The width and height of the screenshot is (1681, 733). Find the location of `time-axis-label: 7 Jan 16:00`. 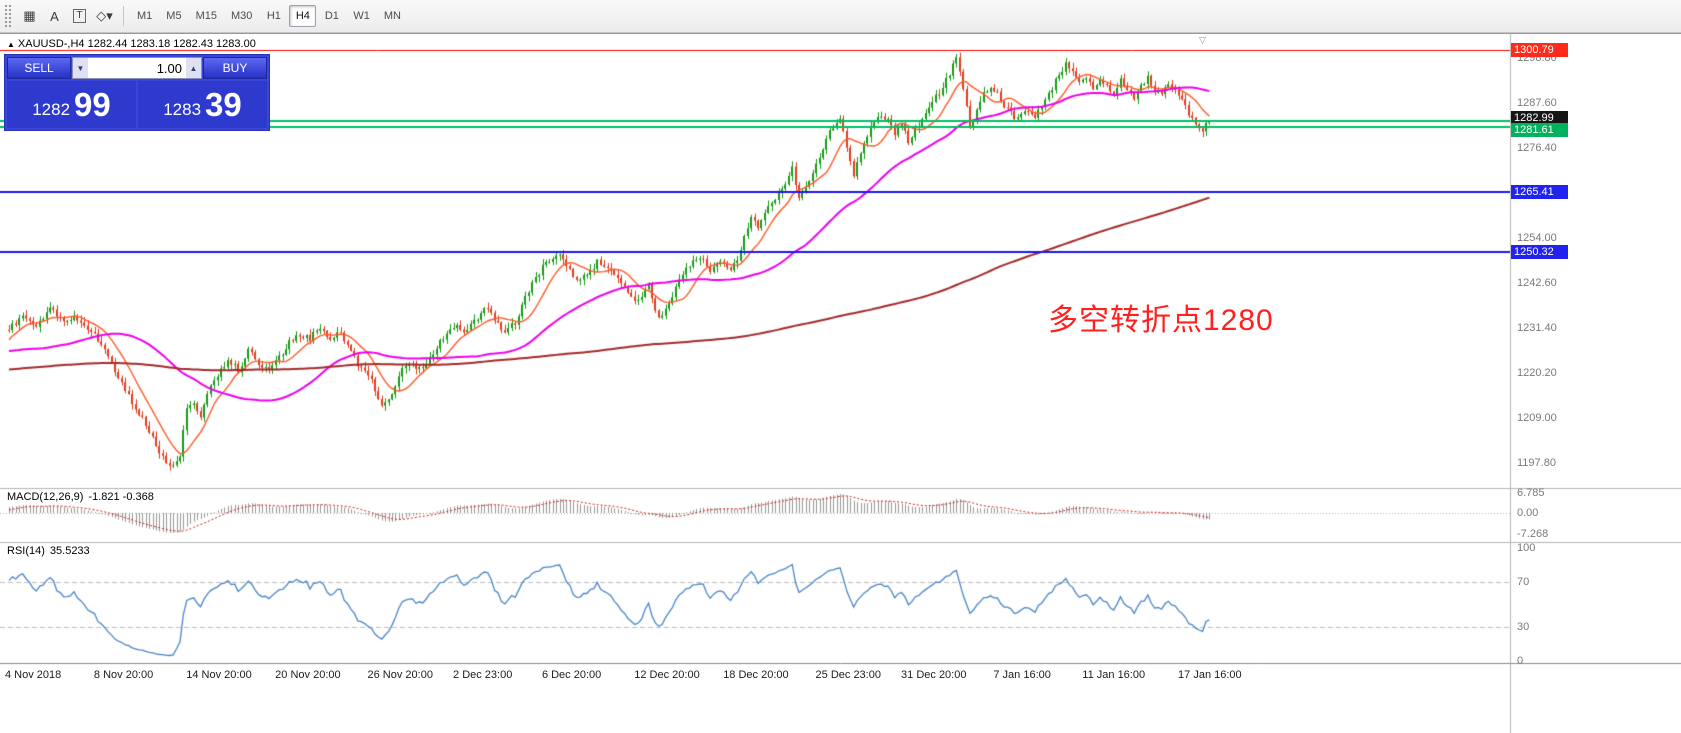

time-axis-label: 7 Jan 16:00 is located at coordinates (1022, 675).